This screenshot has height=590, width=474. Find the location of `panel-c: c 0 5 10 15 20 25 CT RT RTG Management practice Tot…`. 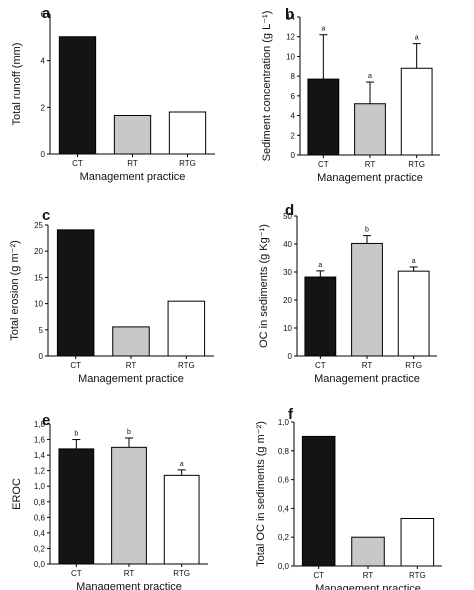

panel-c: c 0 5 10 15 20 25 CT RT RTG Management practice Tot… is located at coordinates (111, 296).